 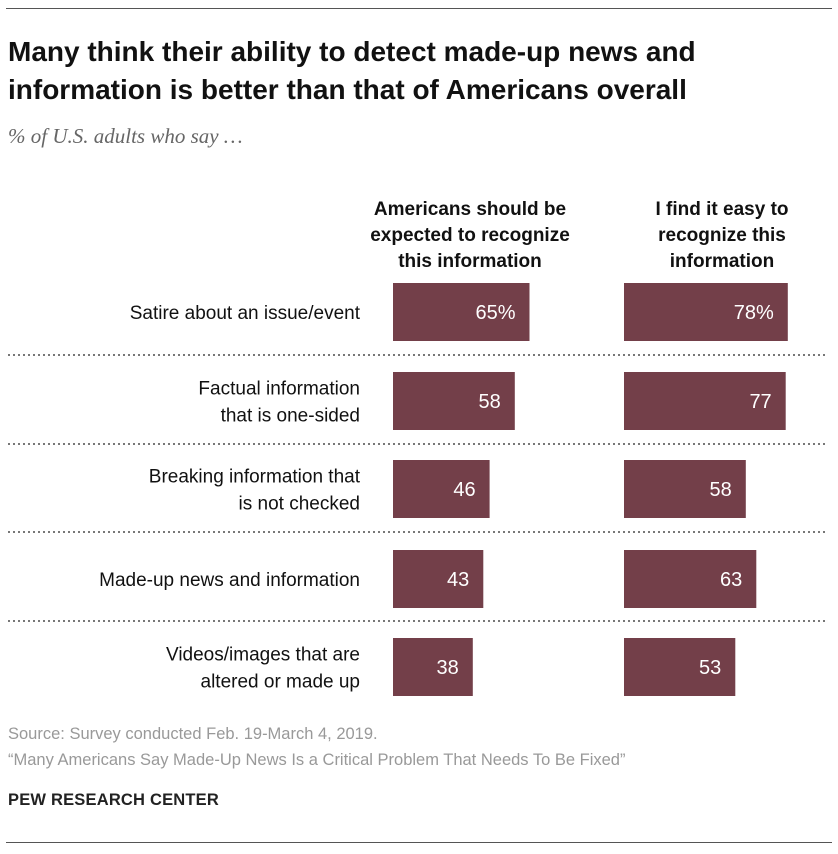 What do you see at coordinates (419, 8) in the screenshot?
I see `top-rule` at bounding box center [419, 8].